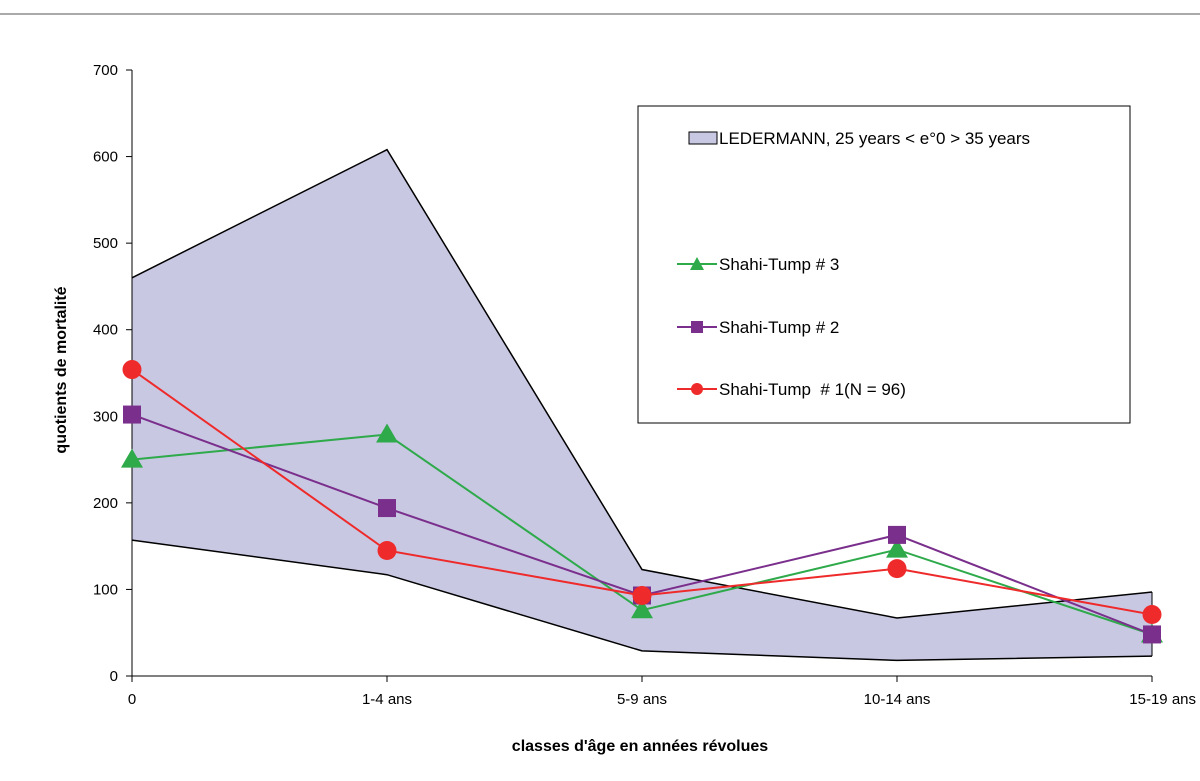 The image size is (1200, 781). What do you see at coordinates (642, 699) in the screenshot?
I see `x-tick-label: 5-9 ans` at bounding box center [642, 699].